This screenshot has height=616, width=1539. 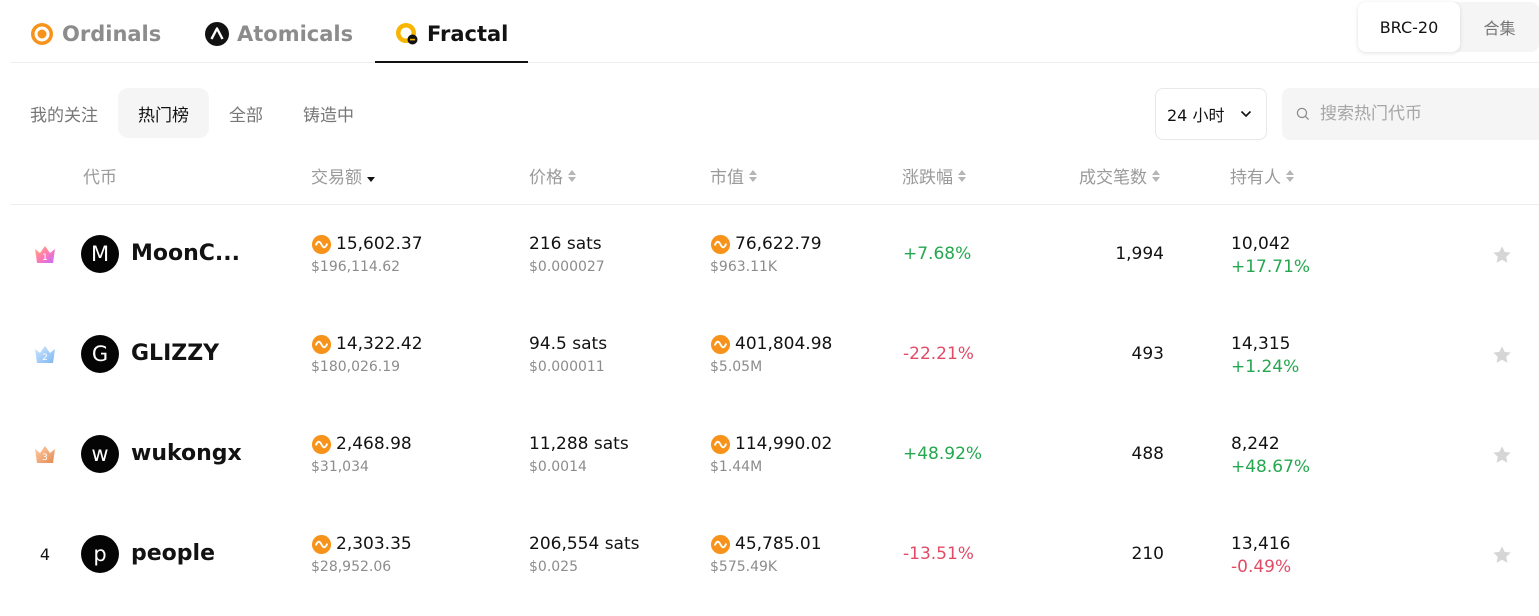 What do you see at coordinates (163, 113) in the screenshot?
I see `filter-tab-trending: 热门榜` at bounding box center [163, 113].